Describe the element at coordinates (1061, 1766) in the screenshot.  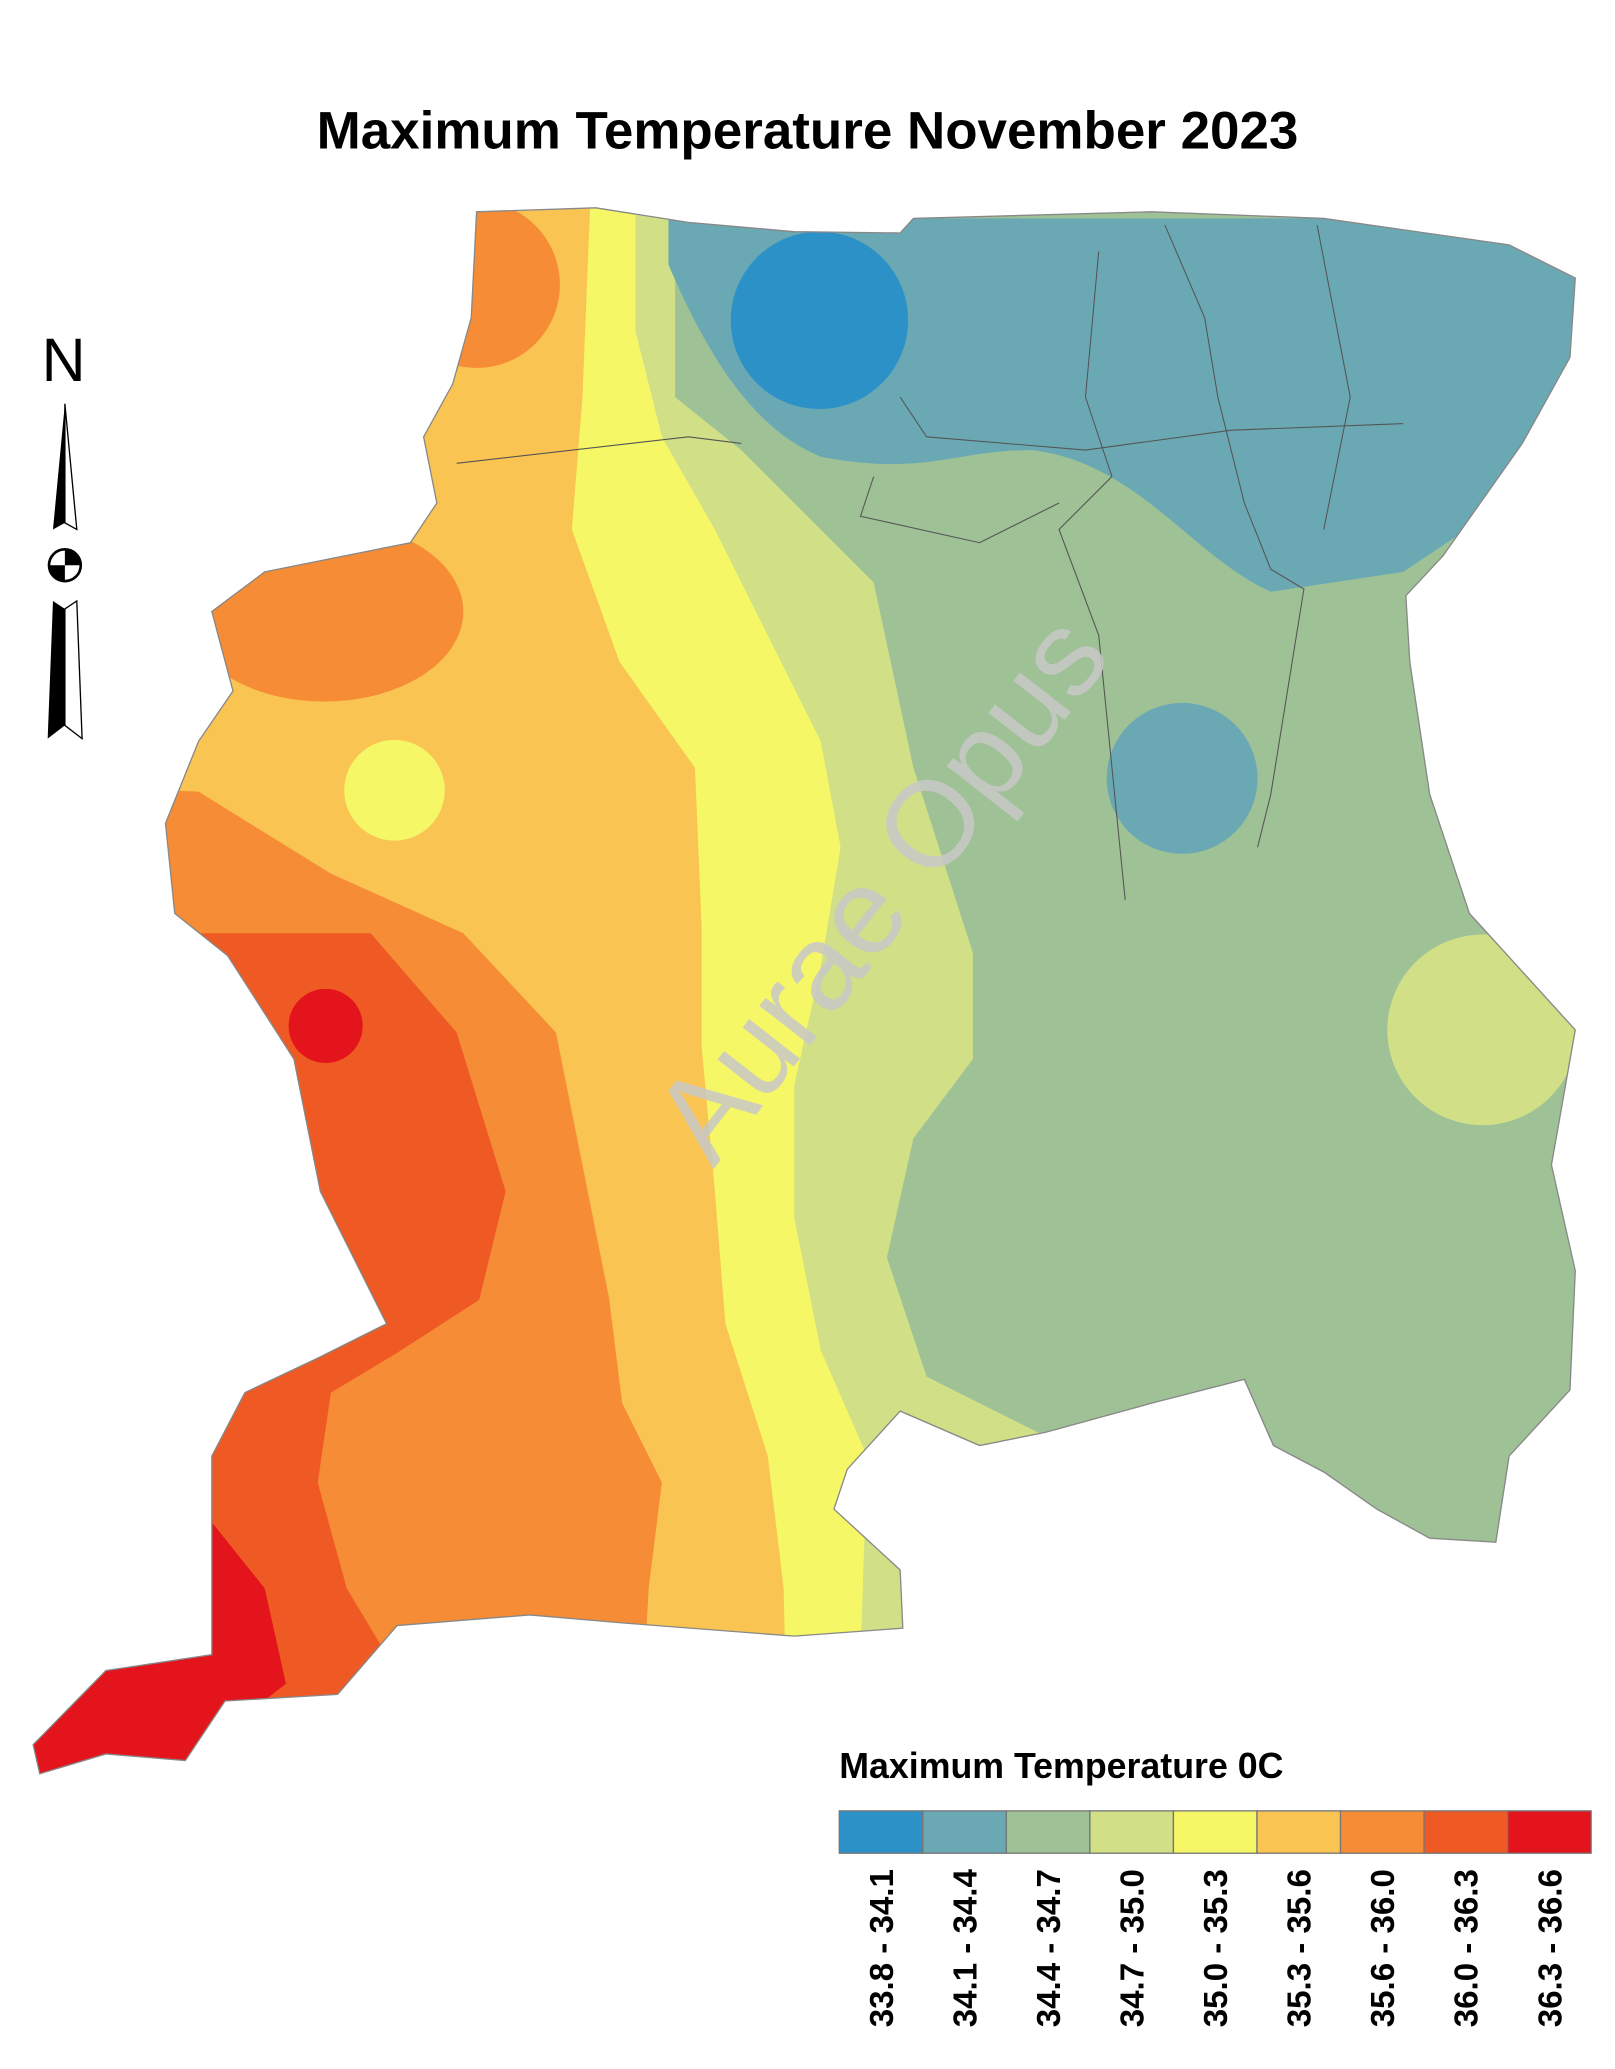
I see `legend-title: Maximum Temperature 0C` at that location.